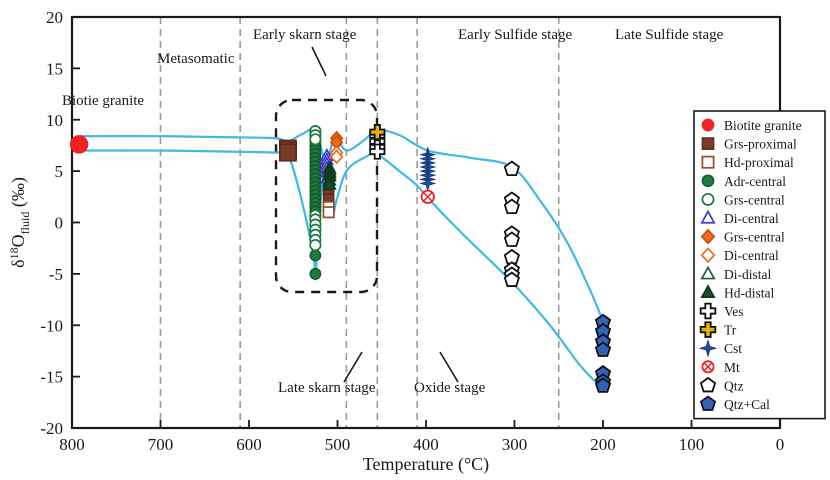  What do you see at coordinates (759, 367) in the screenshot?
I see `legend-item-mt: Mt` at bounding box center [759, 367].